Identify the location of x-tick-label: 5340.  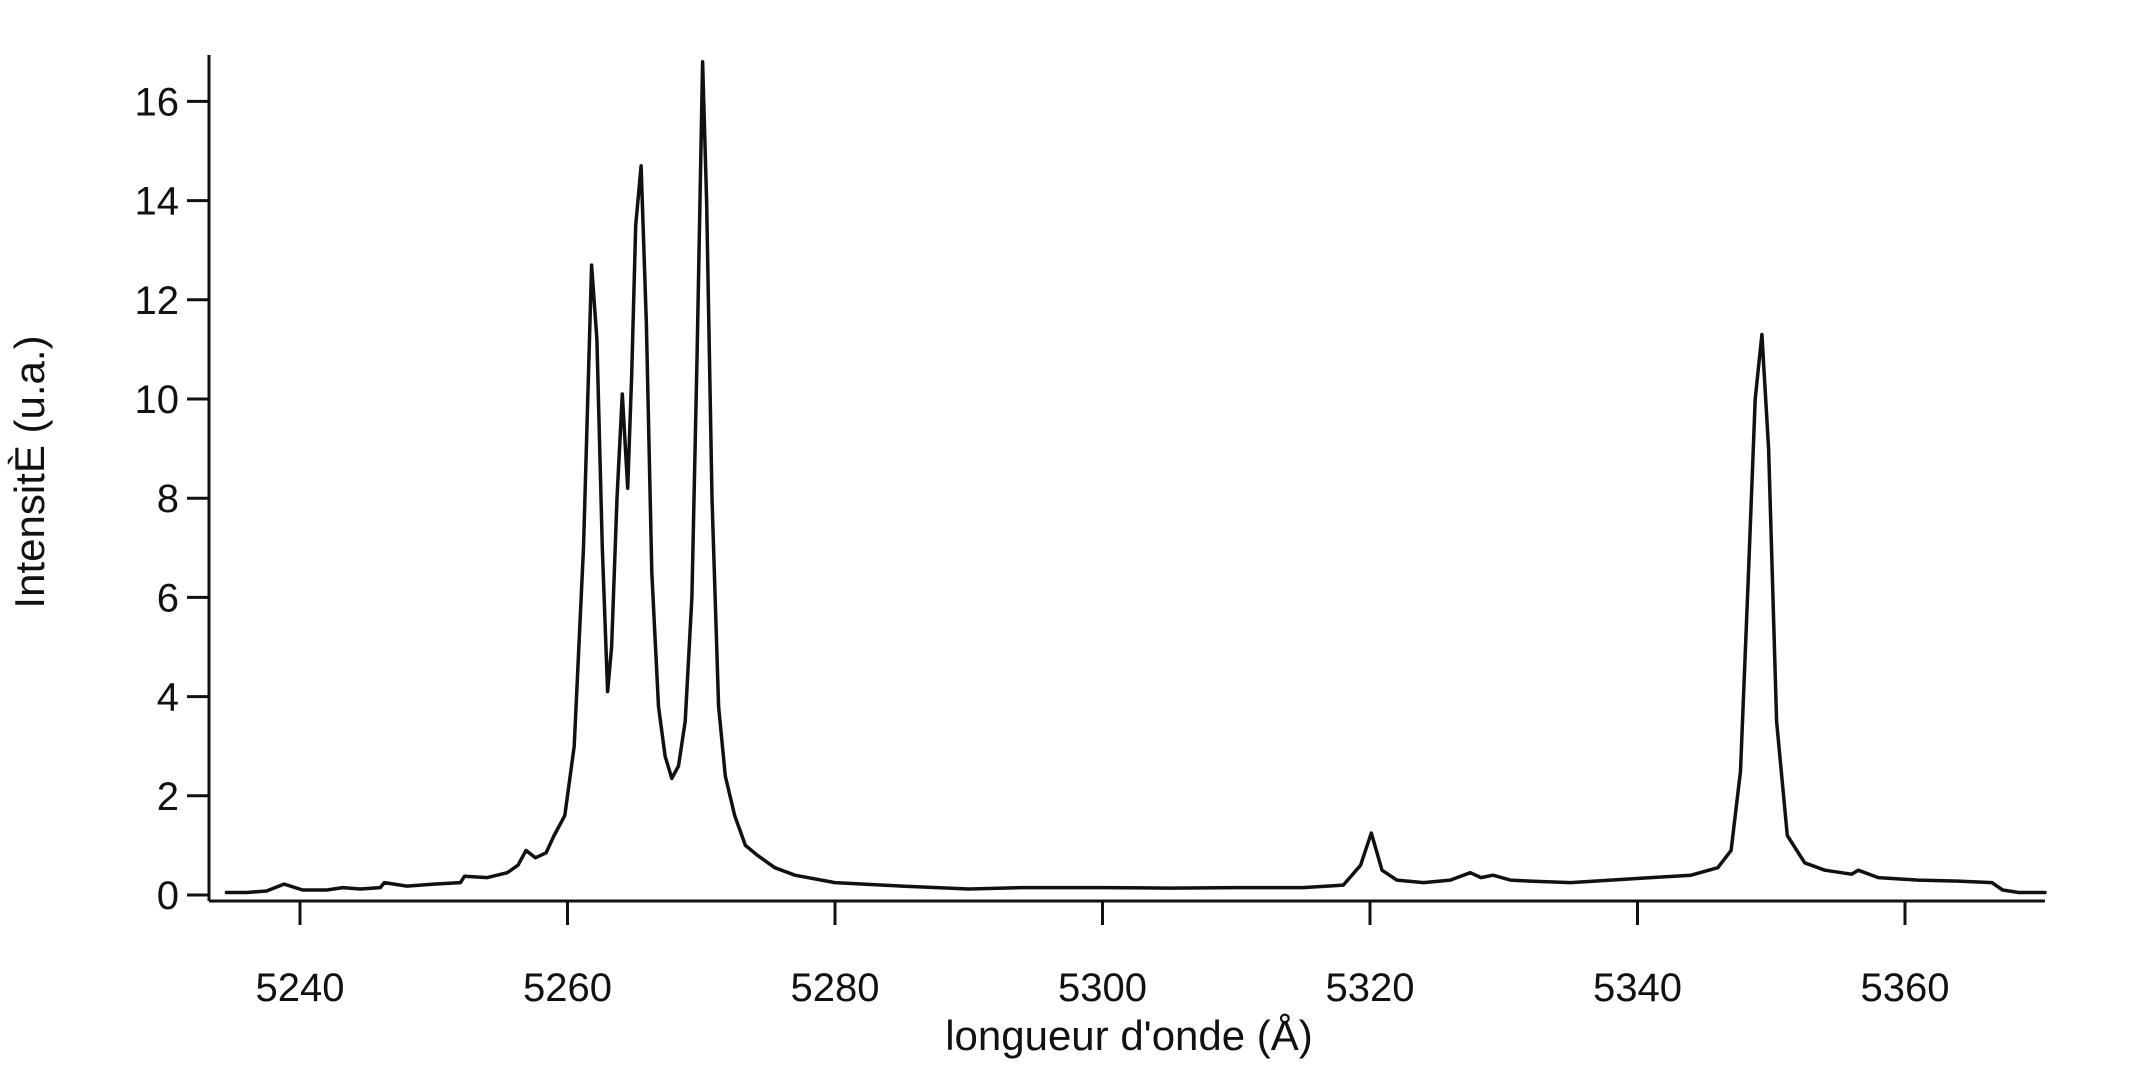
(1637, 988).